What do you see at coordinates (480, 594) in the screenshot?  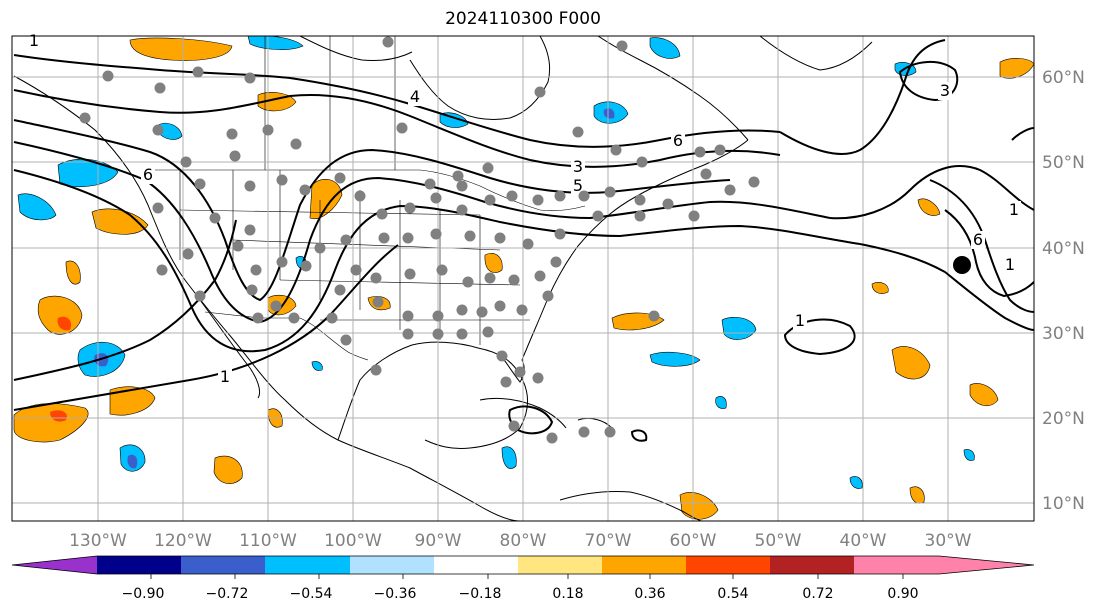 I see `colorbar-label: −0.18` at bounding box center [480, 594].